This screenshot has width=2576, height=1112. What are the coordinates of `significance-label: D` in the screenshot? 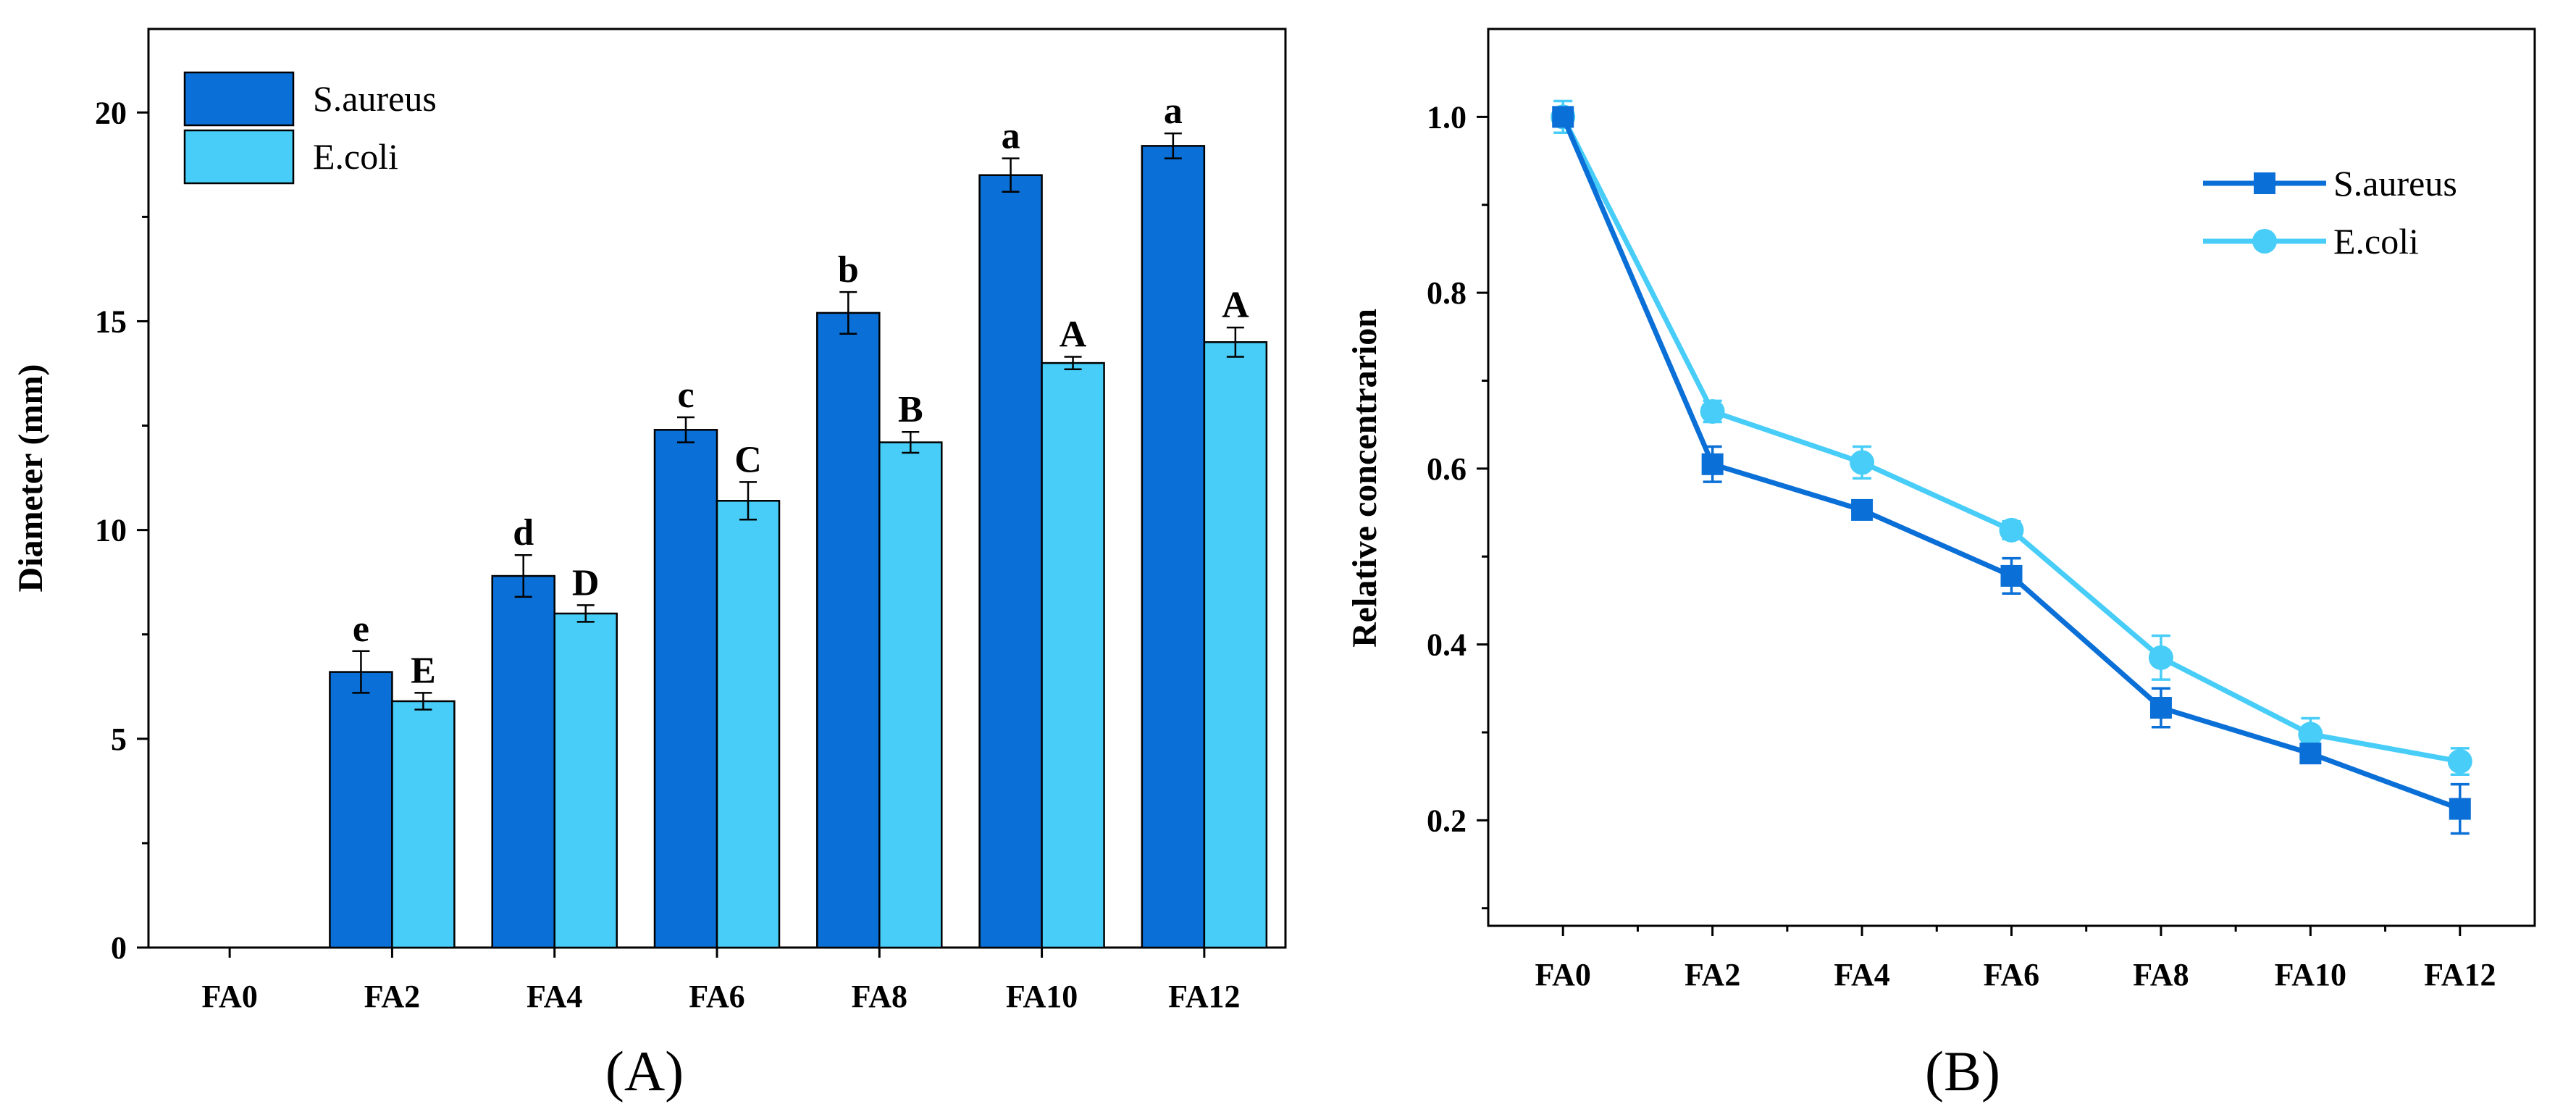 It's located at (586, 582).